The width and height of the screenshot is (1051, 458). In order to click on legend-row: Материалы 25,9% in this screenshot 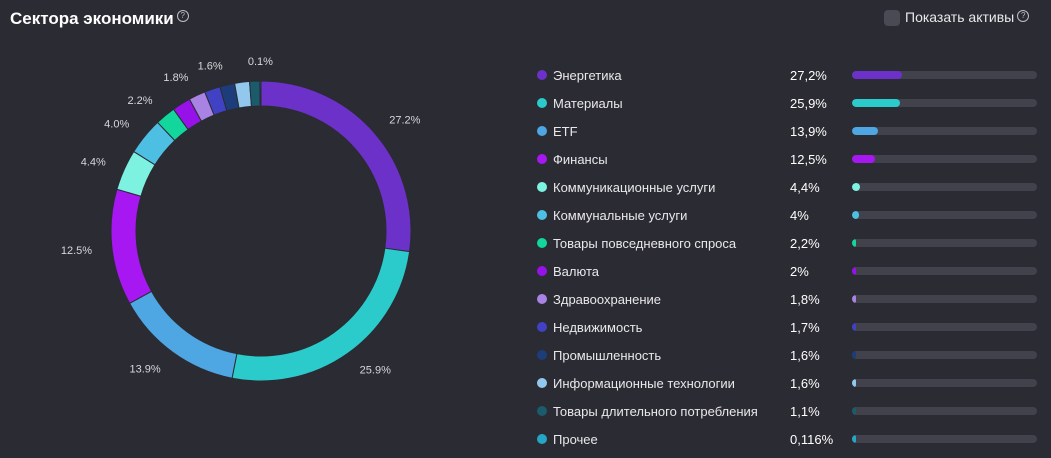, I will do `click(790, 104)`.